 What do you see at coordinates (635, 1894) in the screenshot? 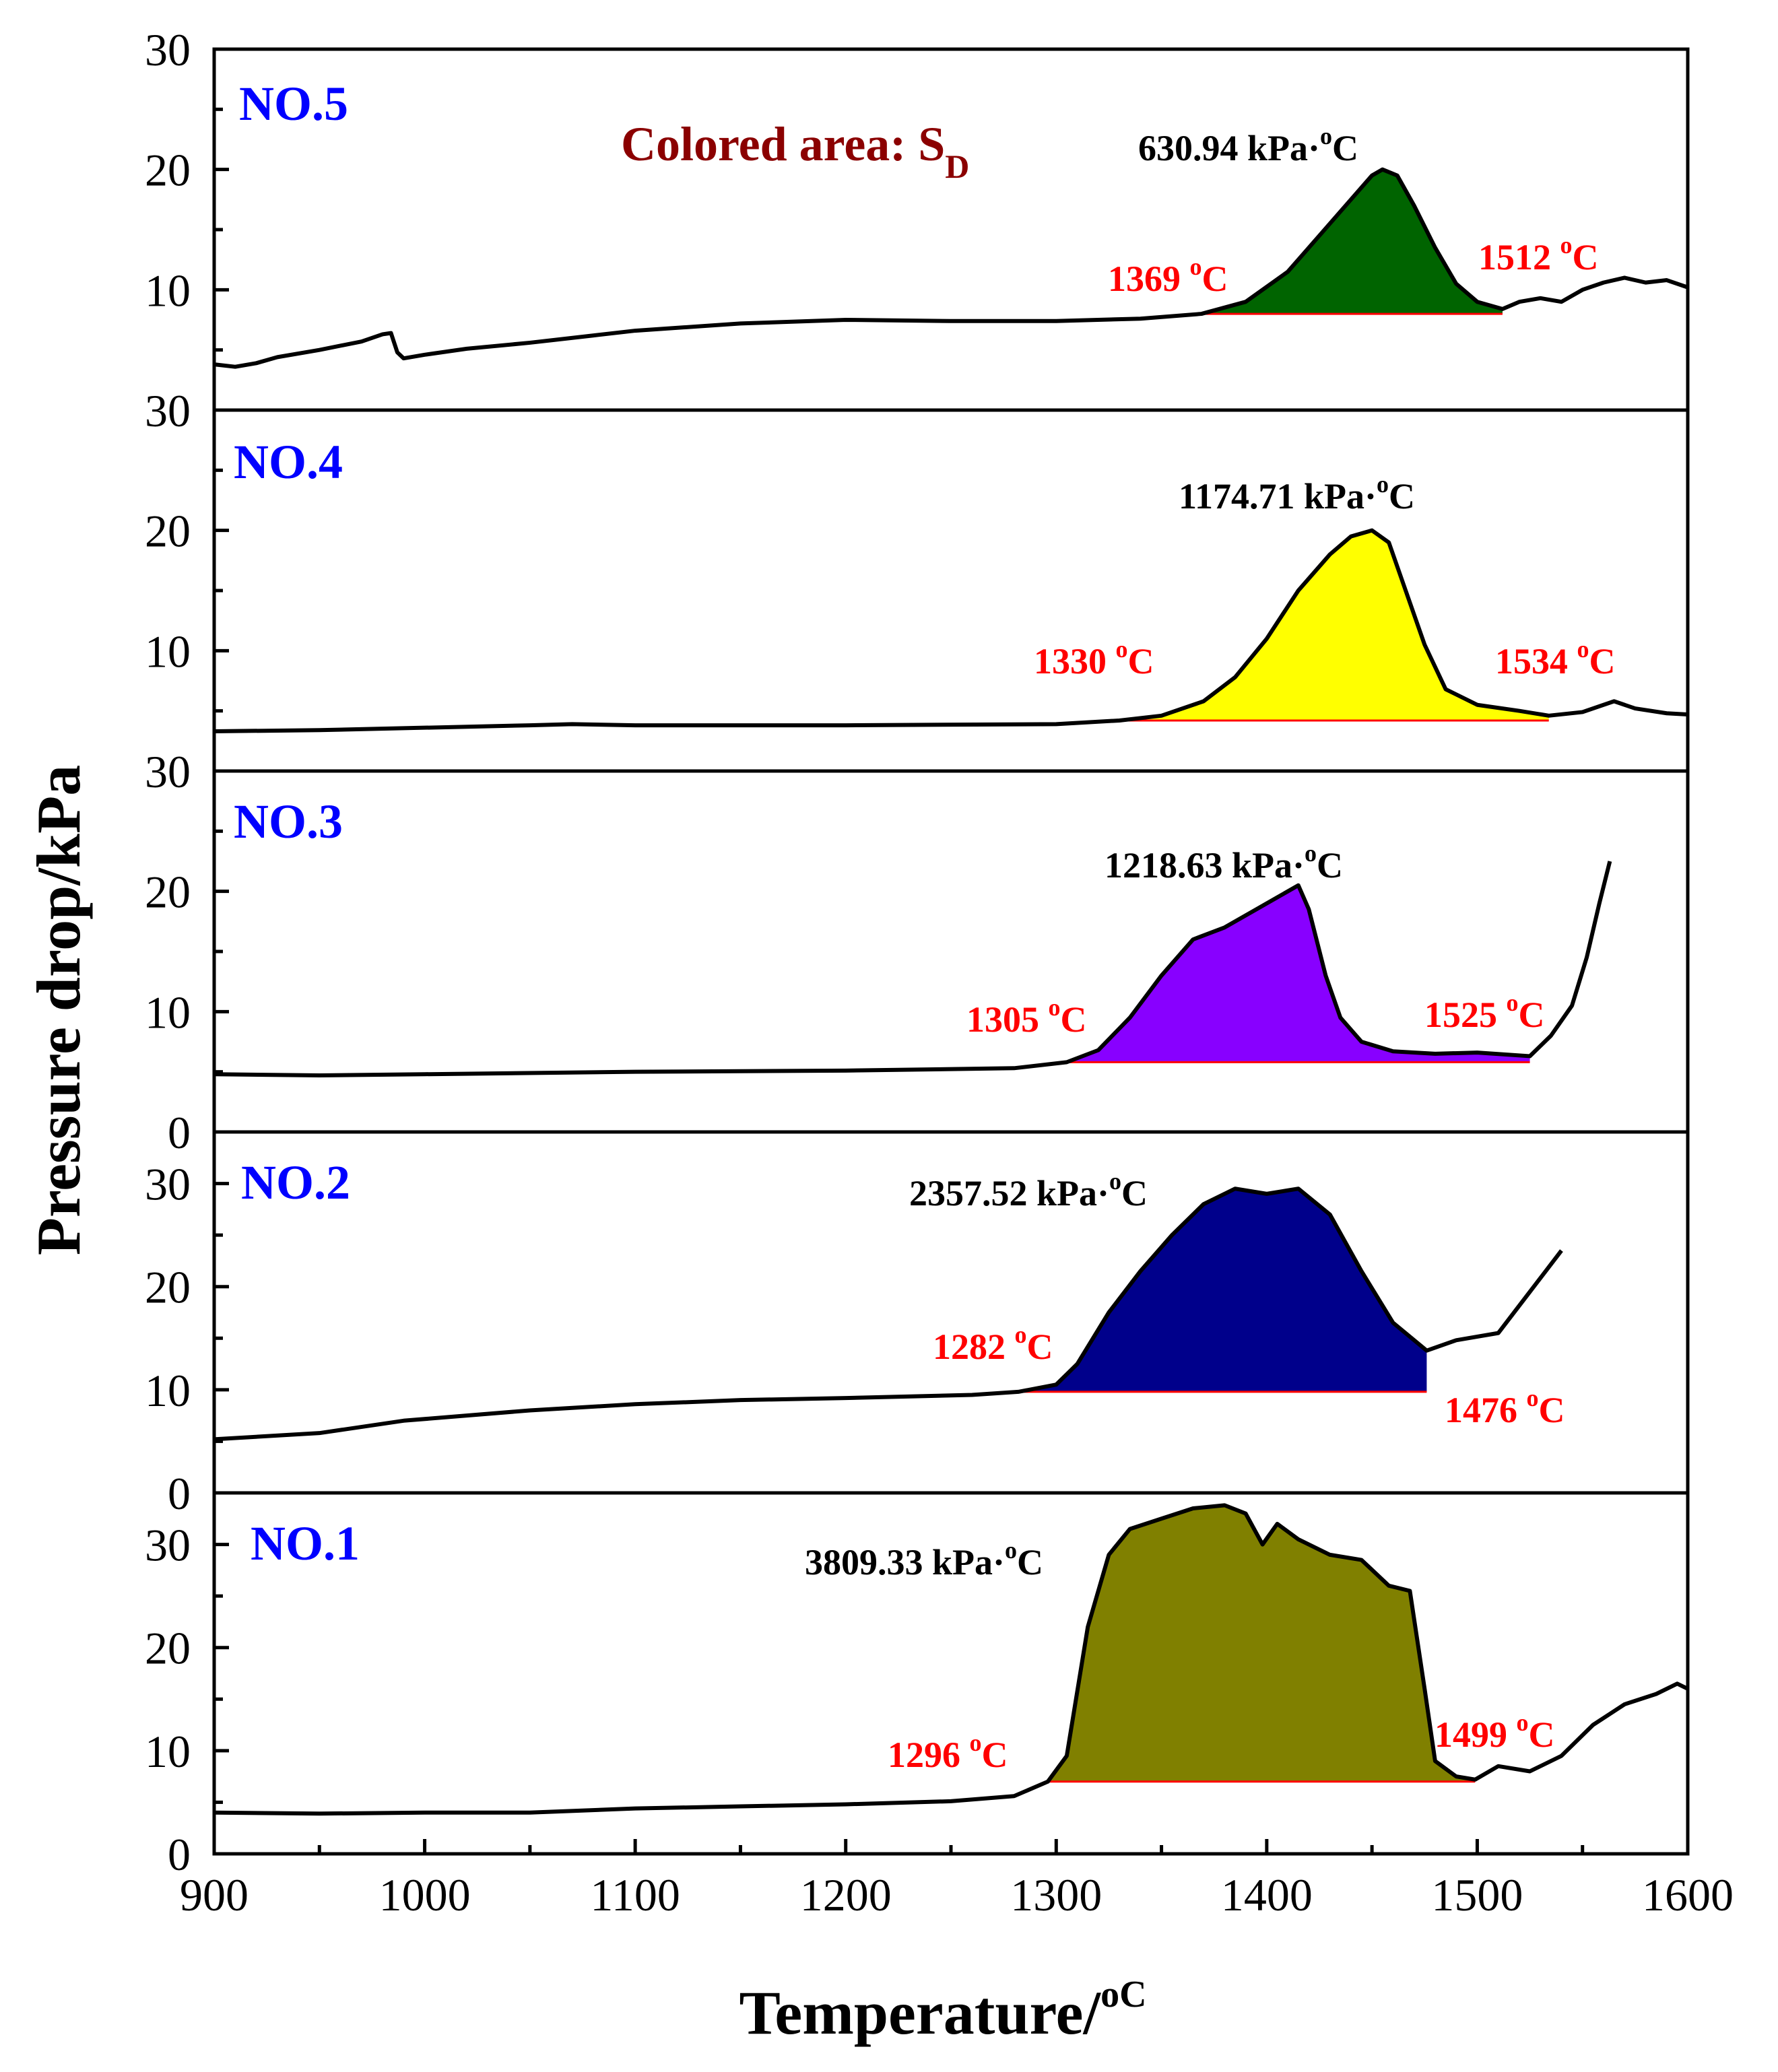
I see `x-tick-label: 1100` at bounding box center [635, 1894].